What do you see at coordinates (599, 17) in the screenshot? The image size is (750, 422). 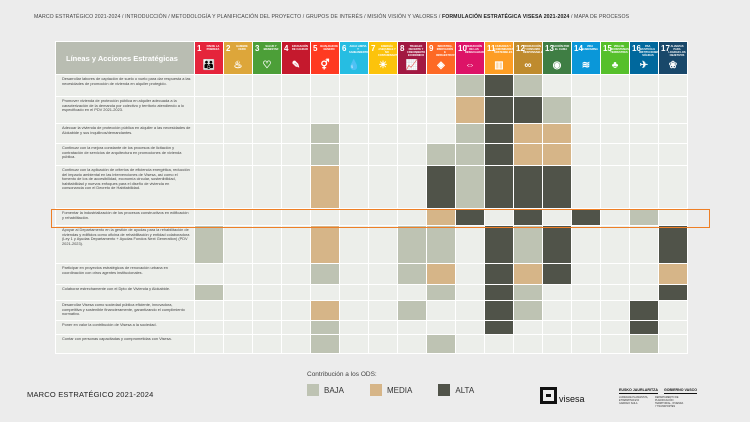 I see `breadcrumb-suffix: / MAPA DE PROCESOS` at bounding box center [599, 17].